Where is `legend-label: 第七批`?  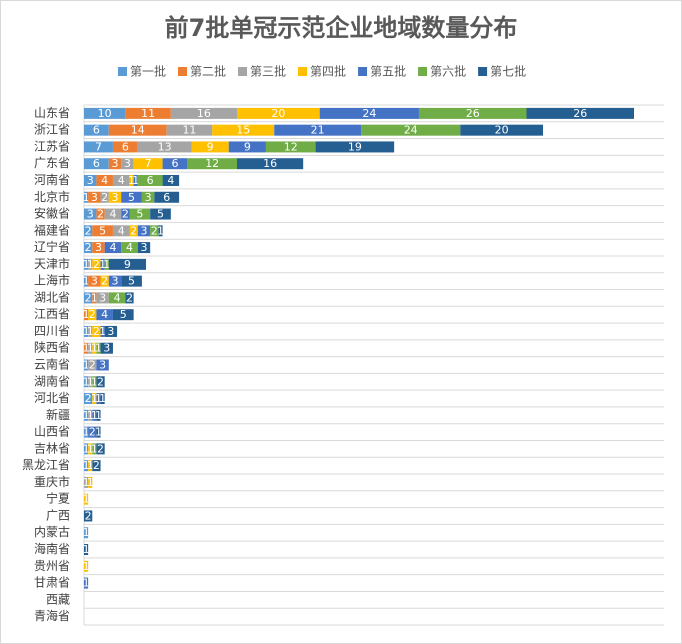 legend-label: 第七批 is located at coordinates (508, 71).